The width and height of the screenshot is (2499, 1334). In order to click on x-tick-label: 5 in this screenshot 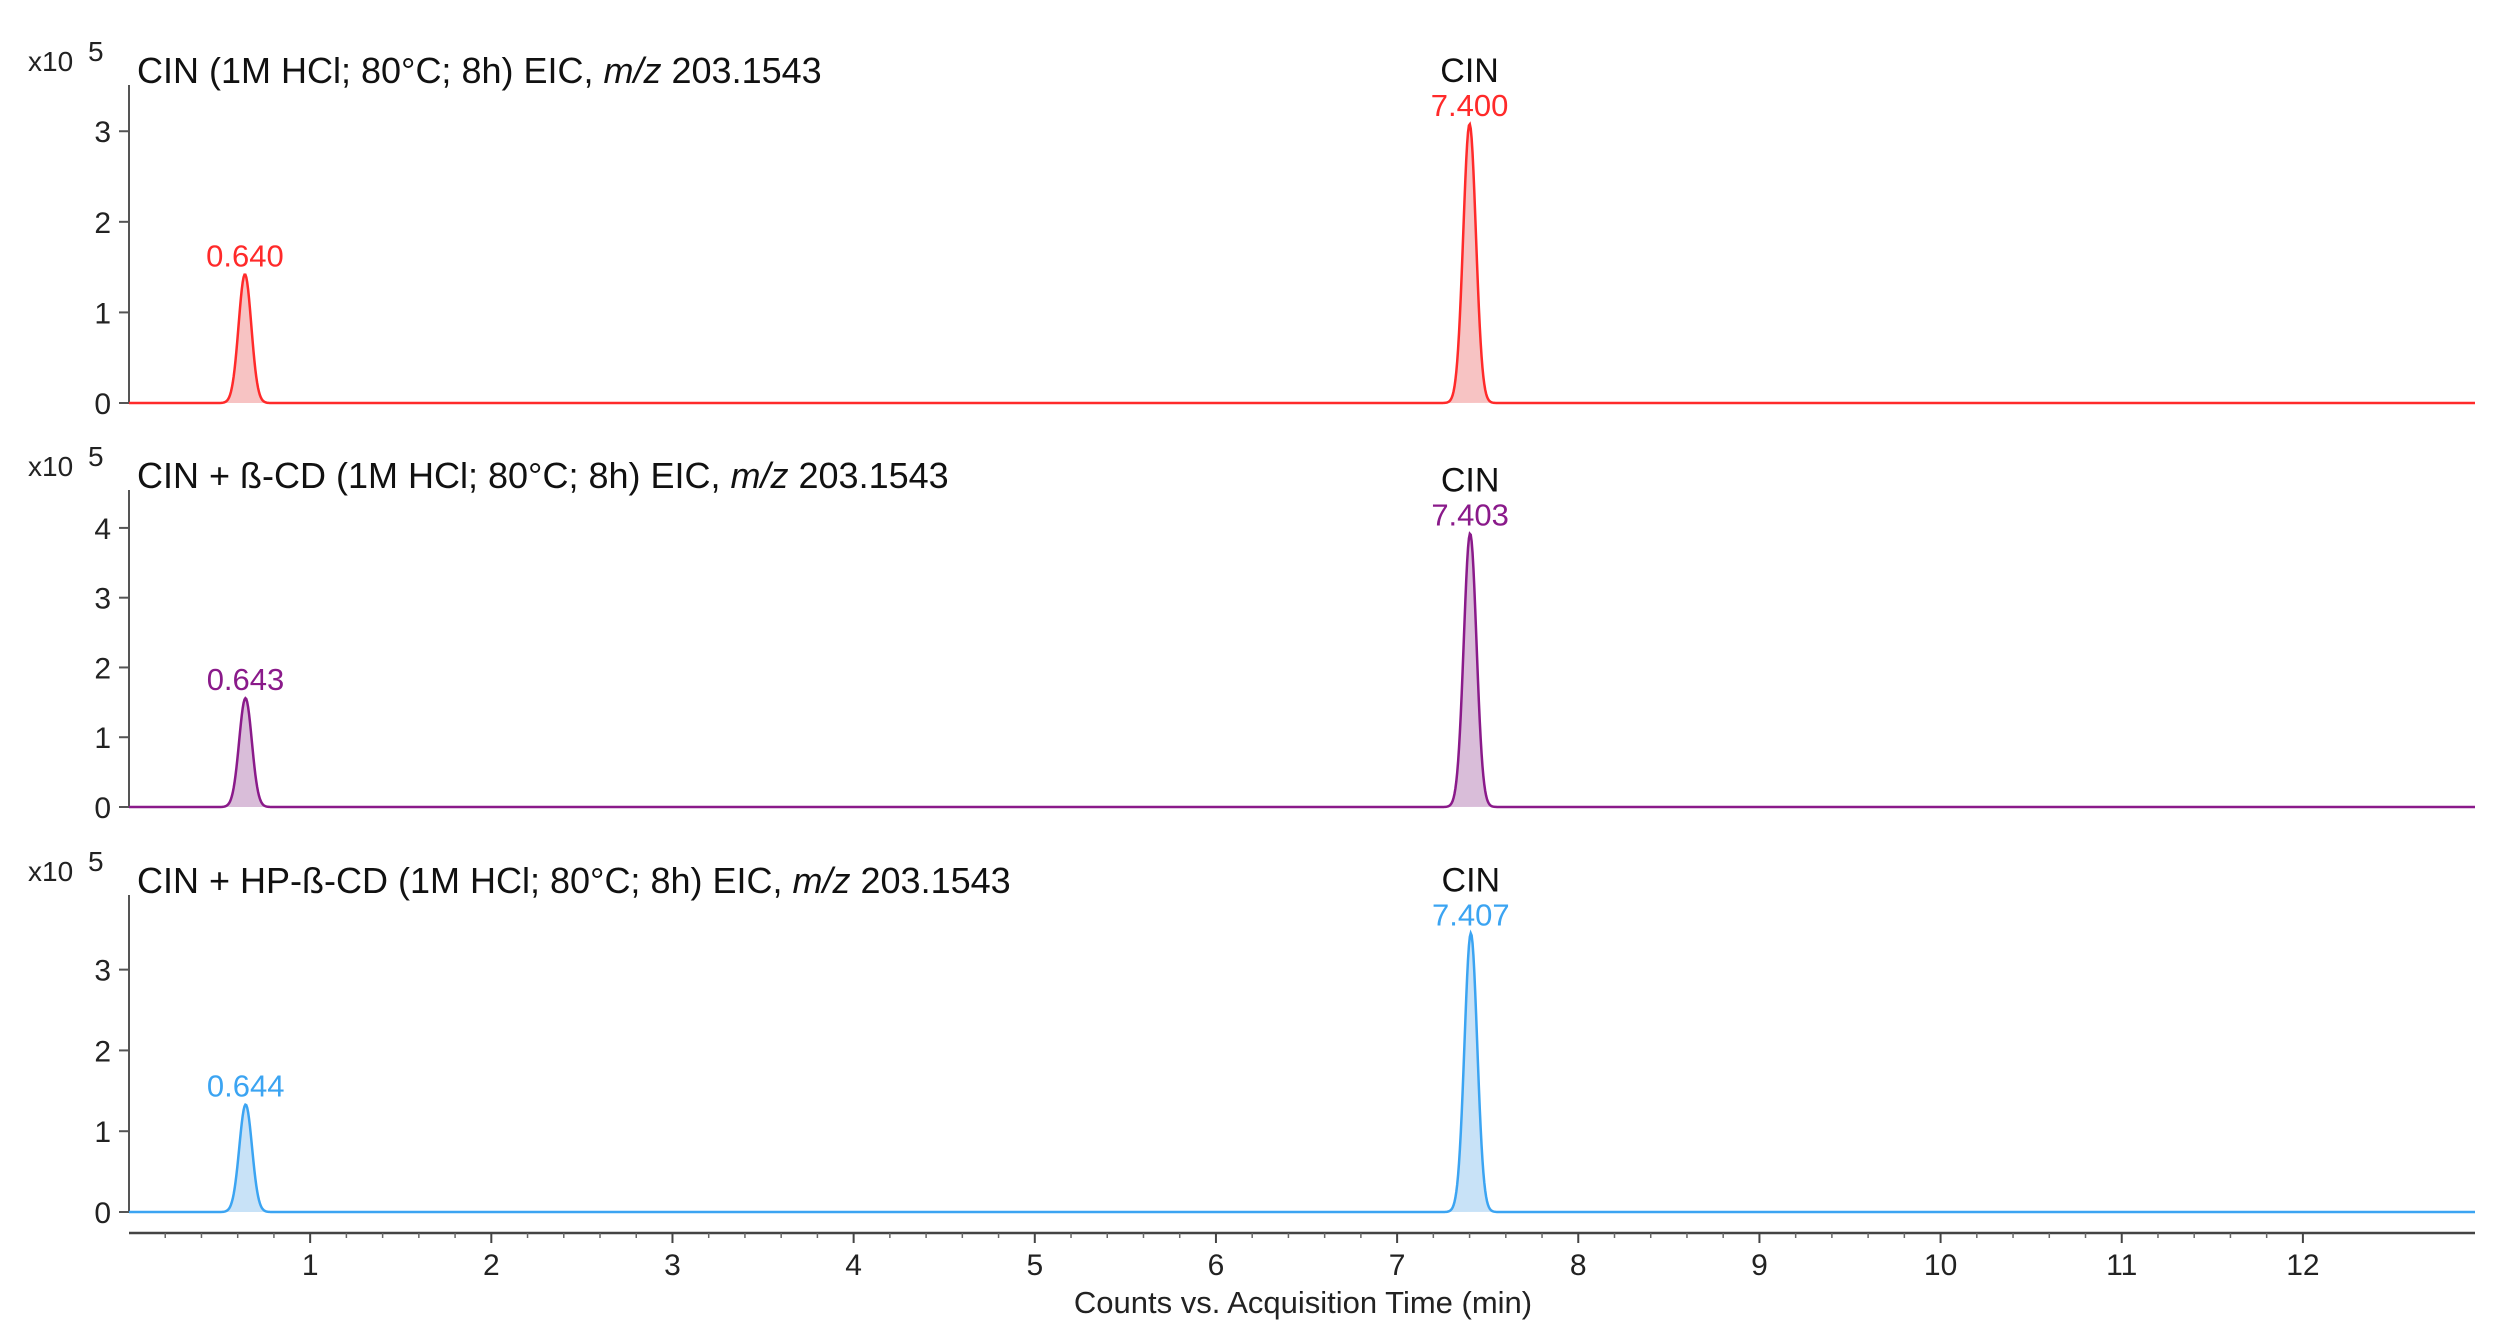, I will do `click(1034, 1265)`.